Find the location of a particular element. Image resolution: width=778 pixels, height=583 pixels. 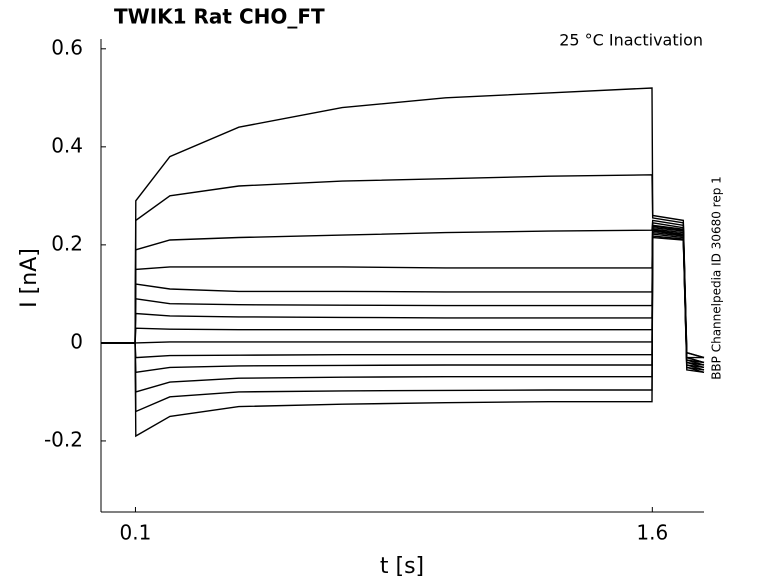

y-tick-label: 0.4 is located at coordinates (67, 145).